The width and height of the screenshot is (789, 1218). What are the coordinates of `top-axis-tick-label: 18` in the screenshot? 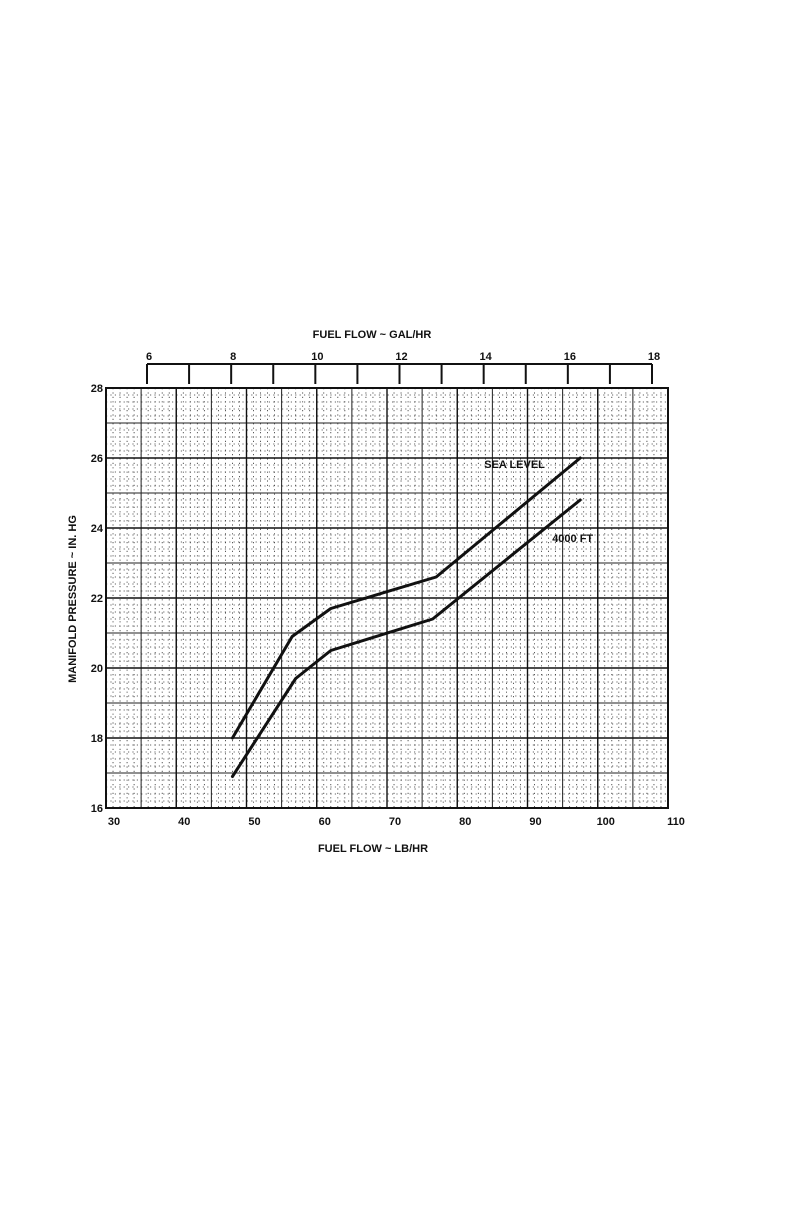 It's located at (654, 357).